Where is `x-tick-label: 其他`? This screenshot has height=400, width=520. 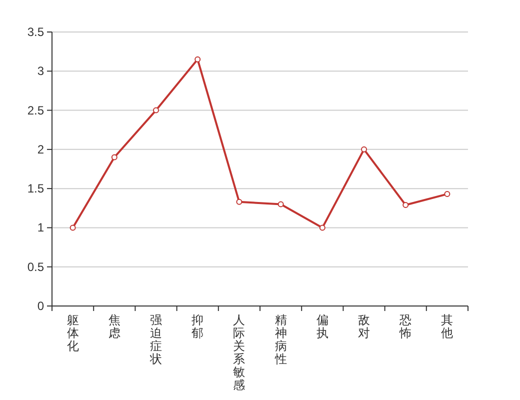
x-tick-label: 其他 is located at coordinates (447, 326).